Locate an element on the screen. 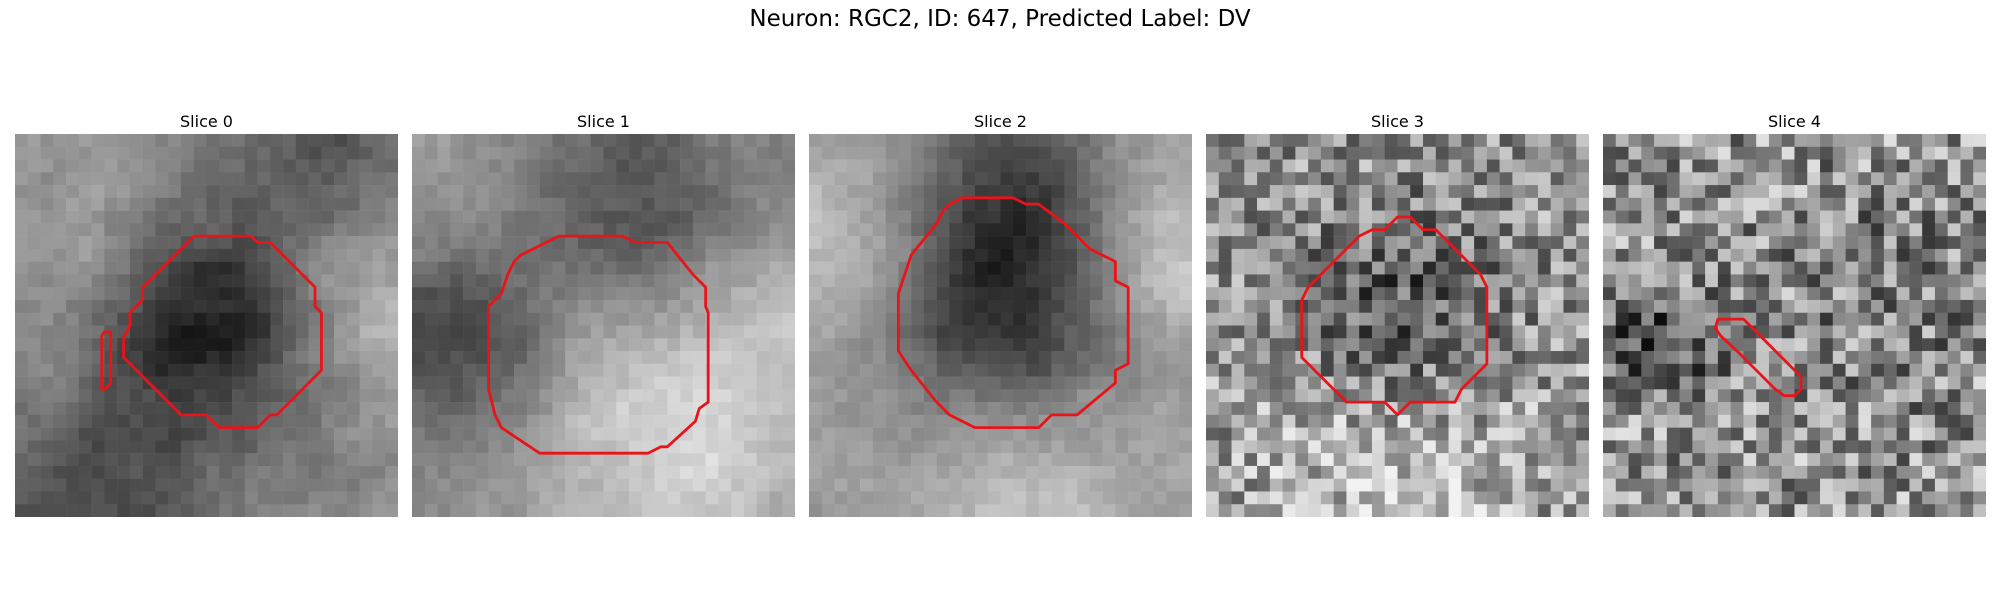 The height and width of the screenshot is (600, 2000). slice-panel-1: Slice 1 is located at coordinates (603, 313).